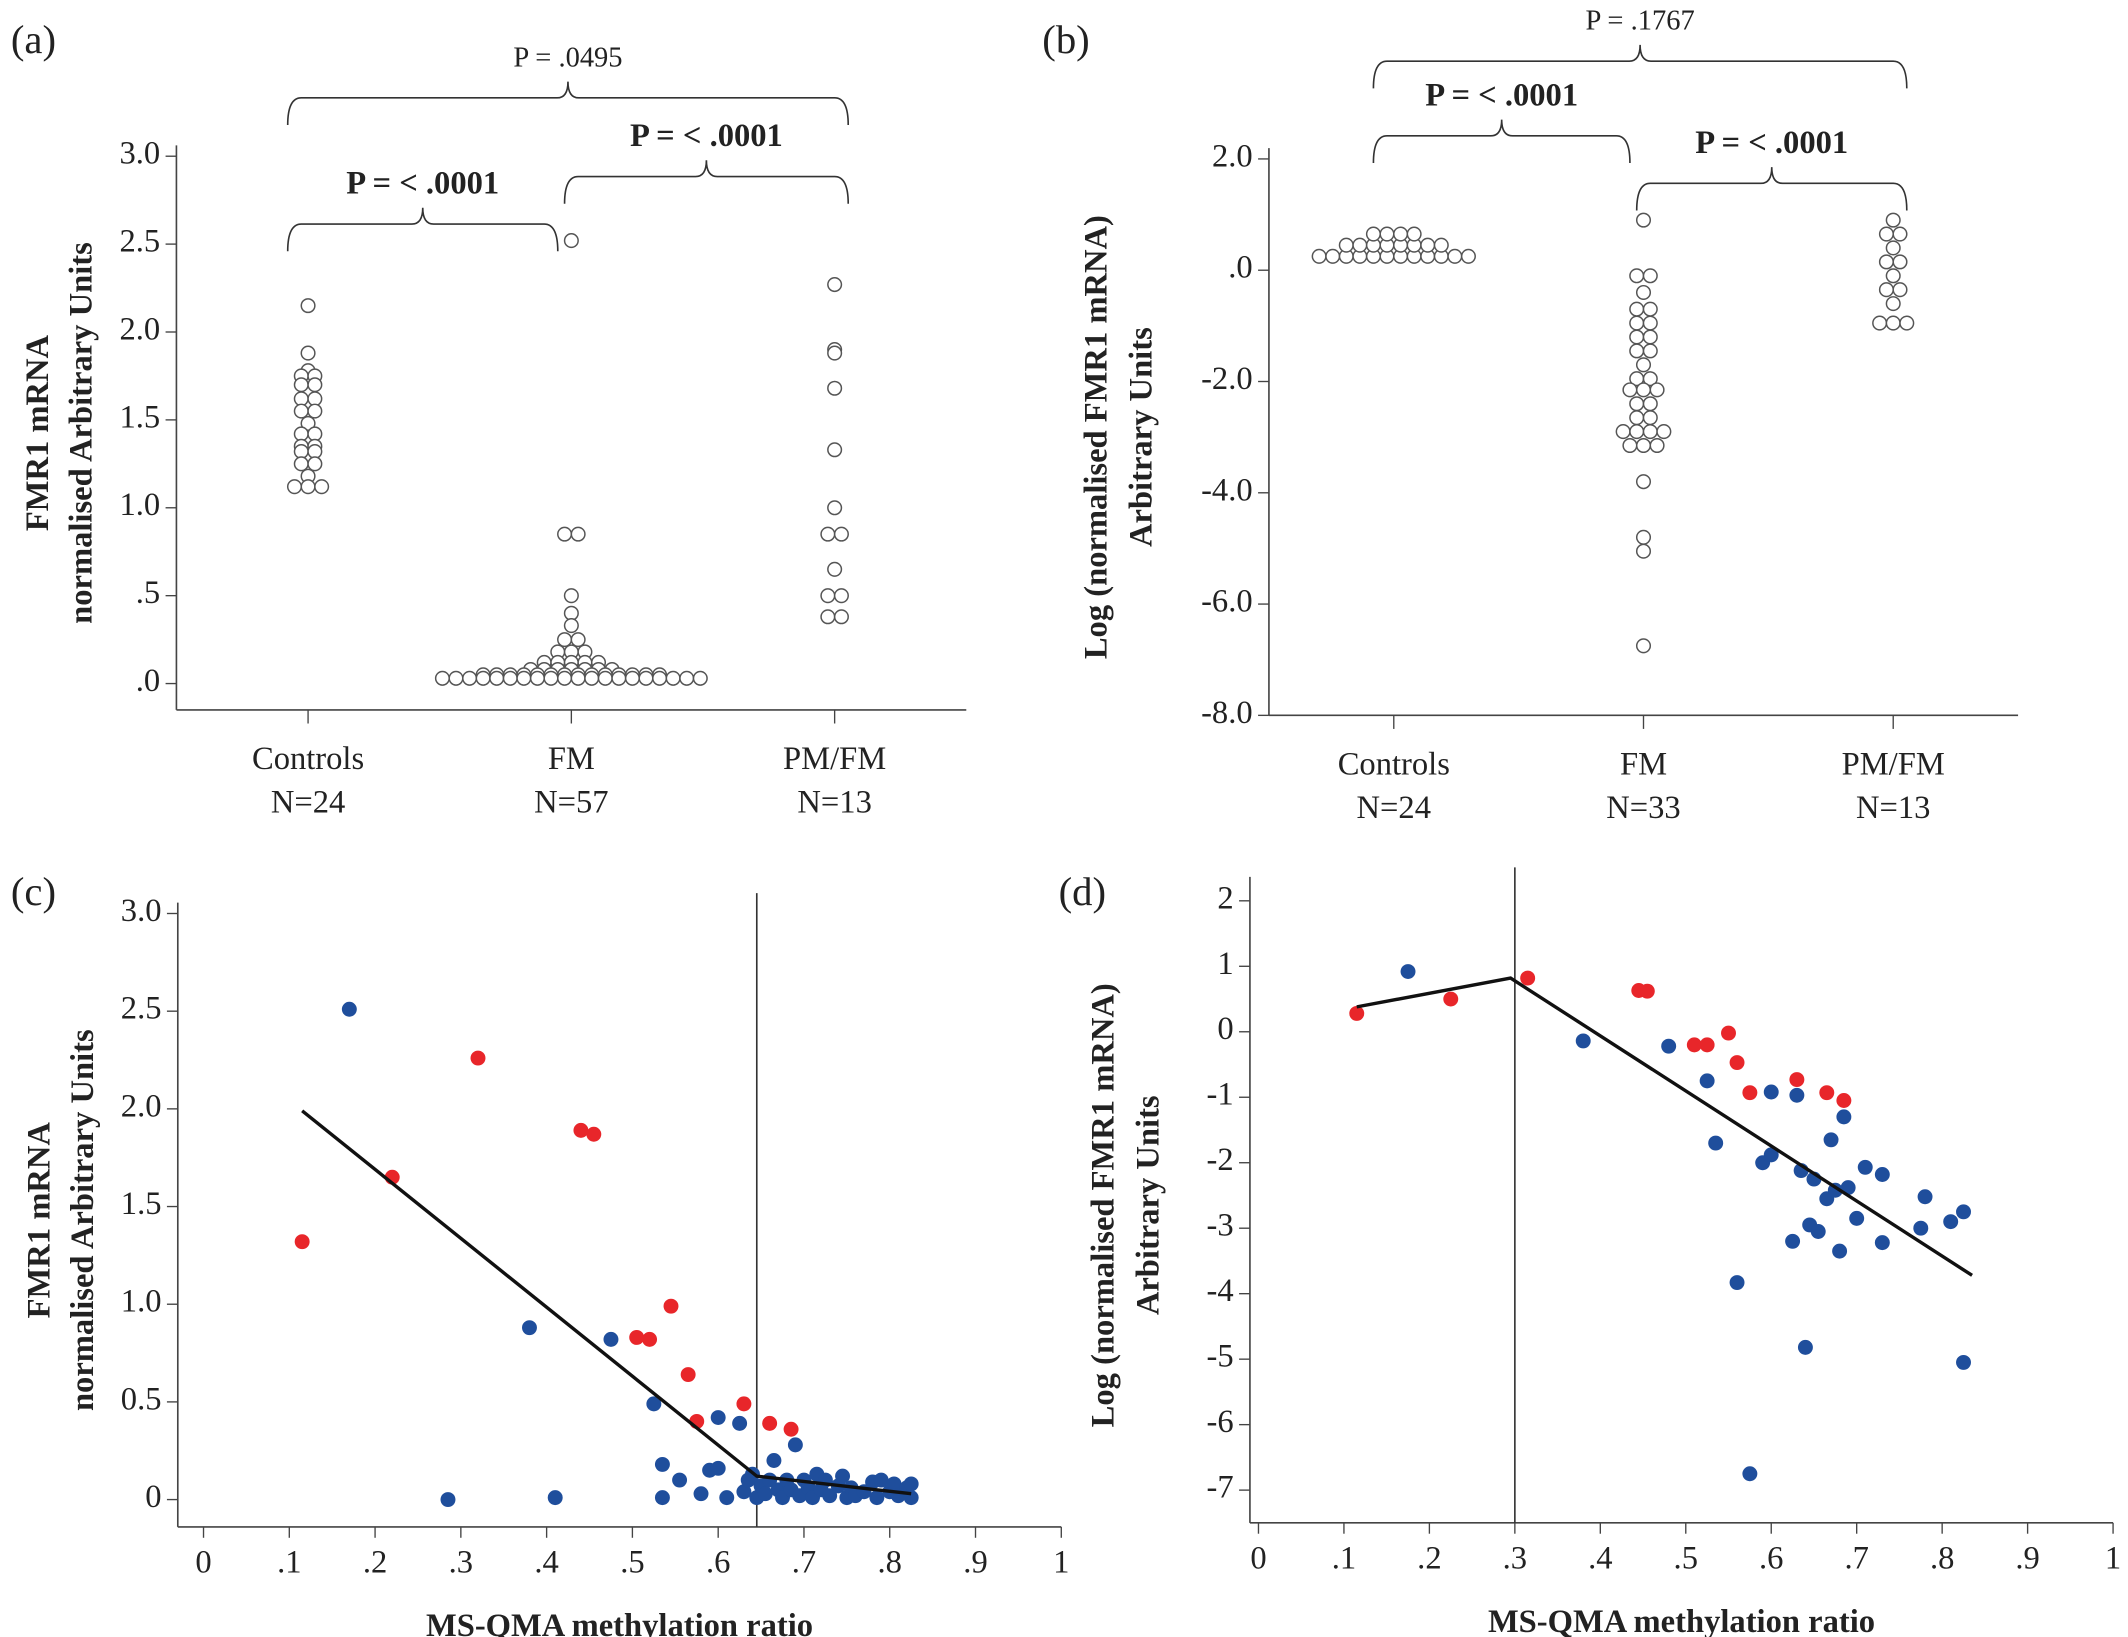  What do you see at coordinates (461, 1562) in the screenshot?
I see `x-tick-label: .3` at bounding box center [461, 1562].